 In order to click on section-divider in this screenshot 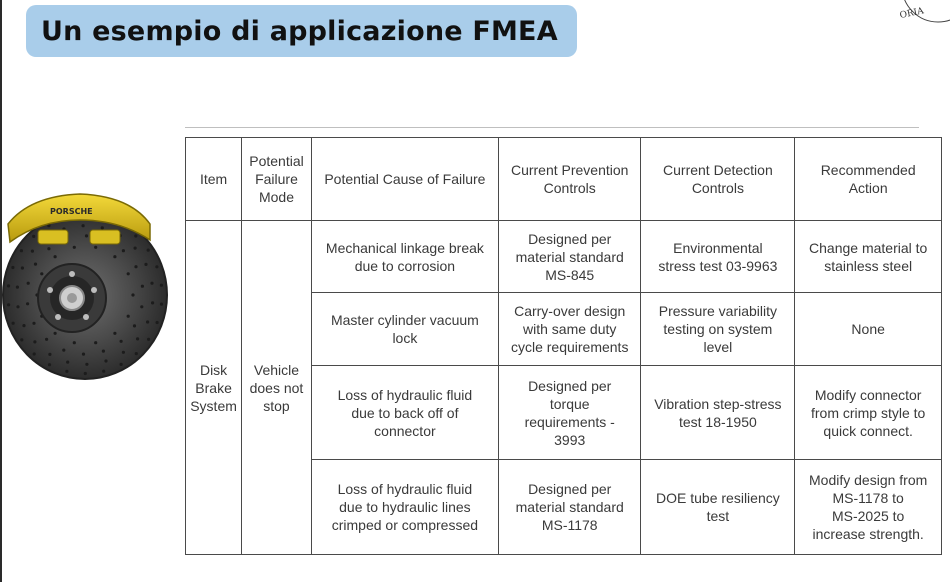, I will do `click(552, 127)`.